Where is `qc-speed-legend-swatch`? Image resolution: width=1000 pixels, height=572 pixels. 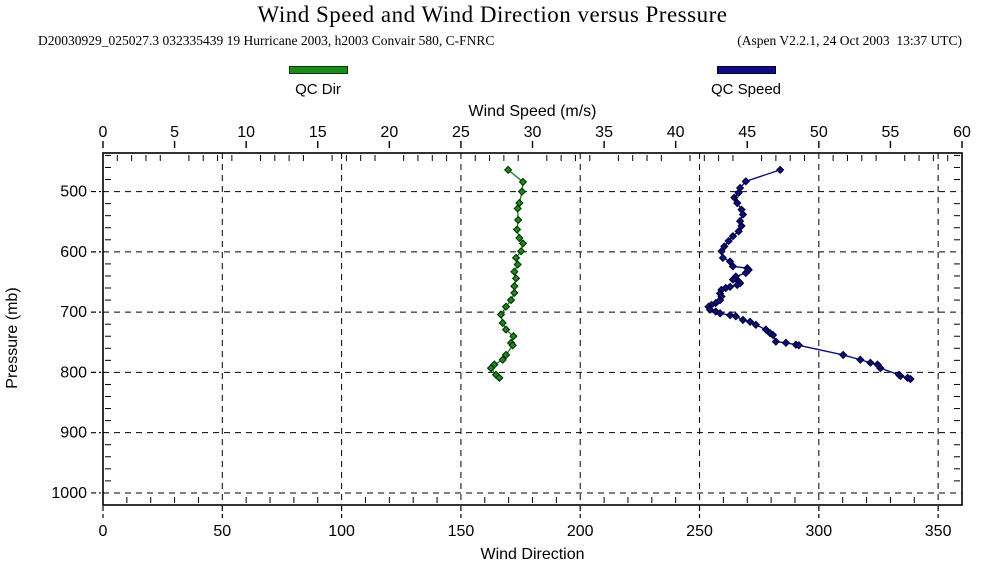
qc-speed-legend-swatch is located at coordinates (746, 70).